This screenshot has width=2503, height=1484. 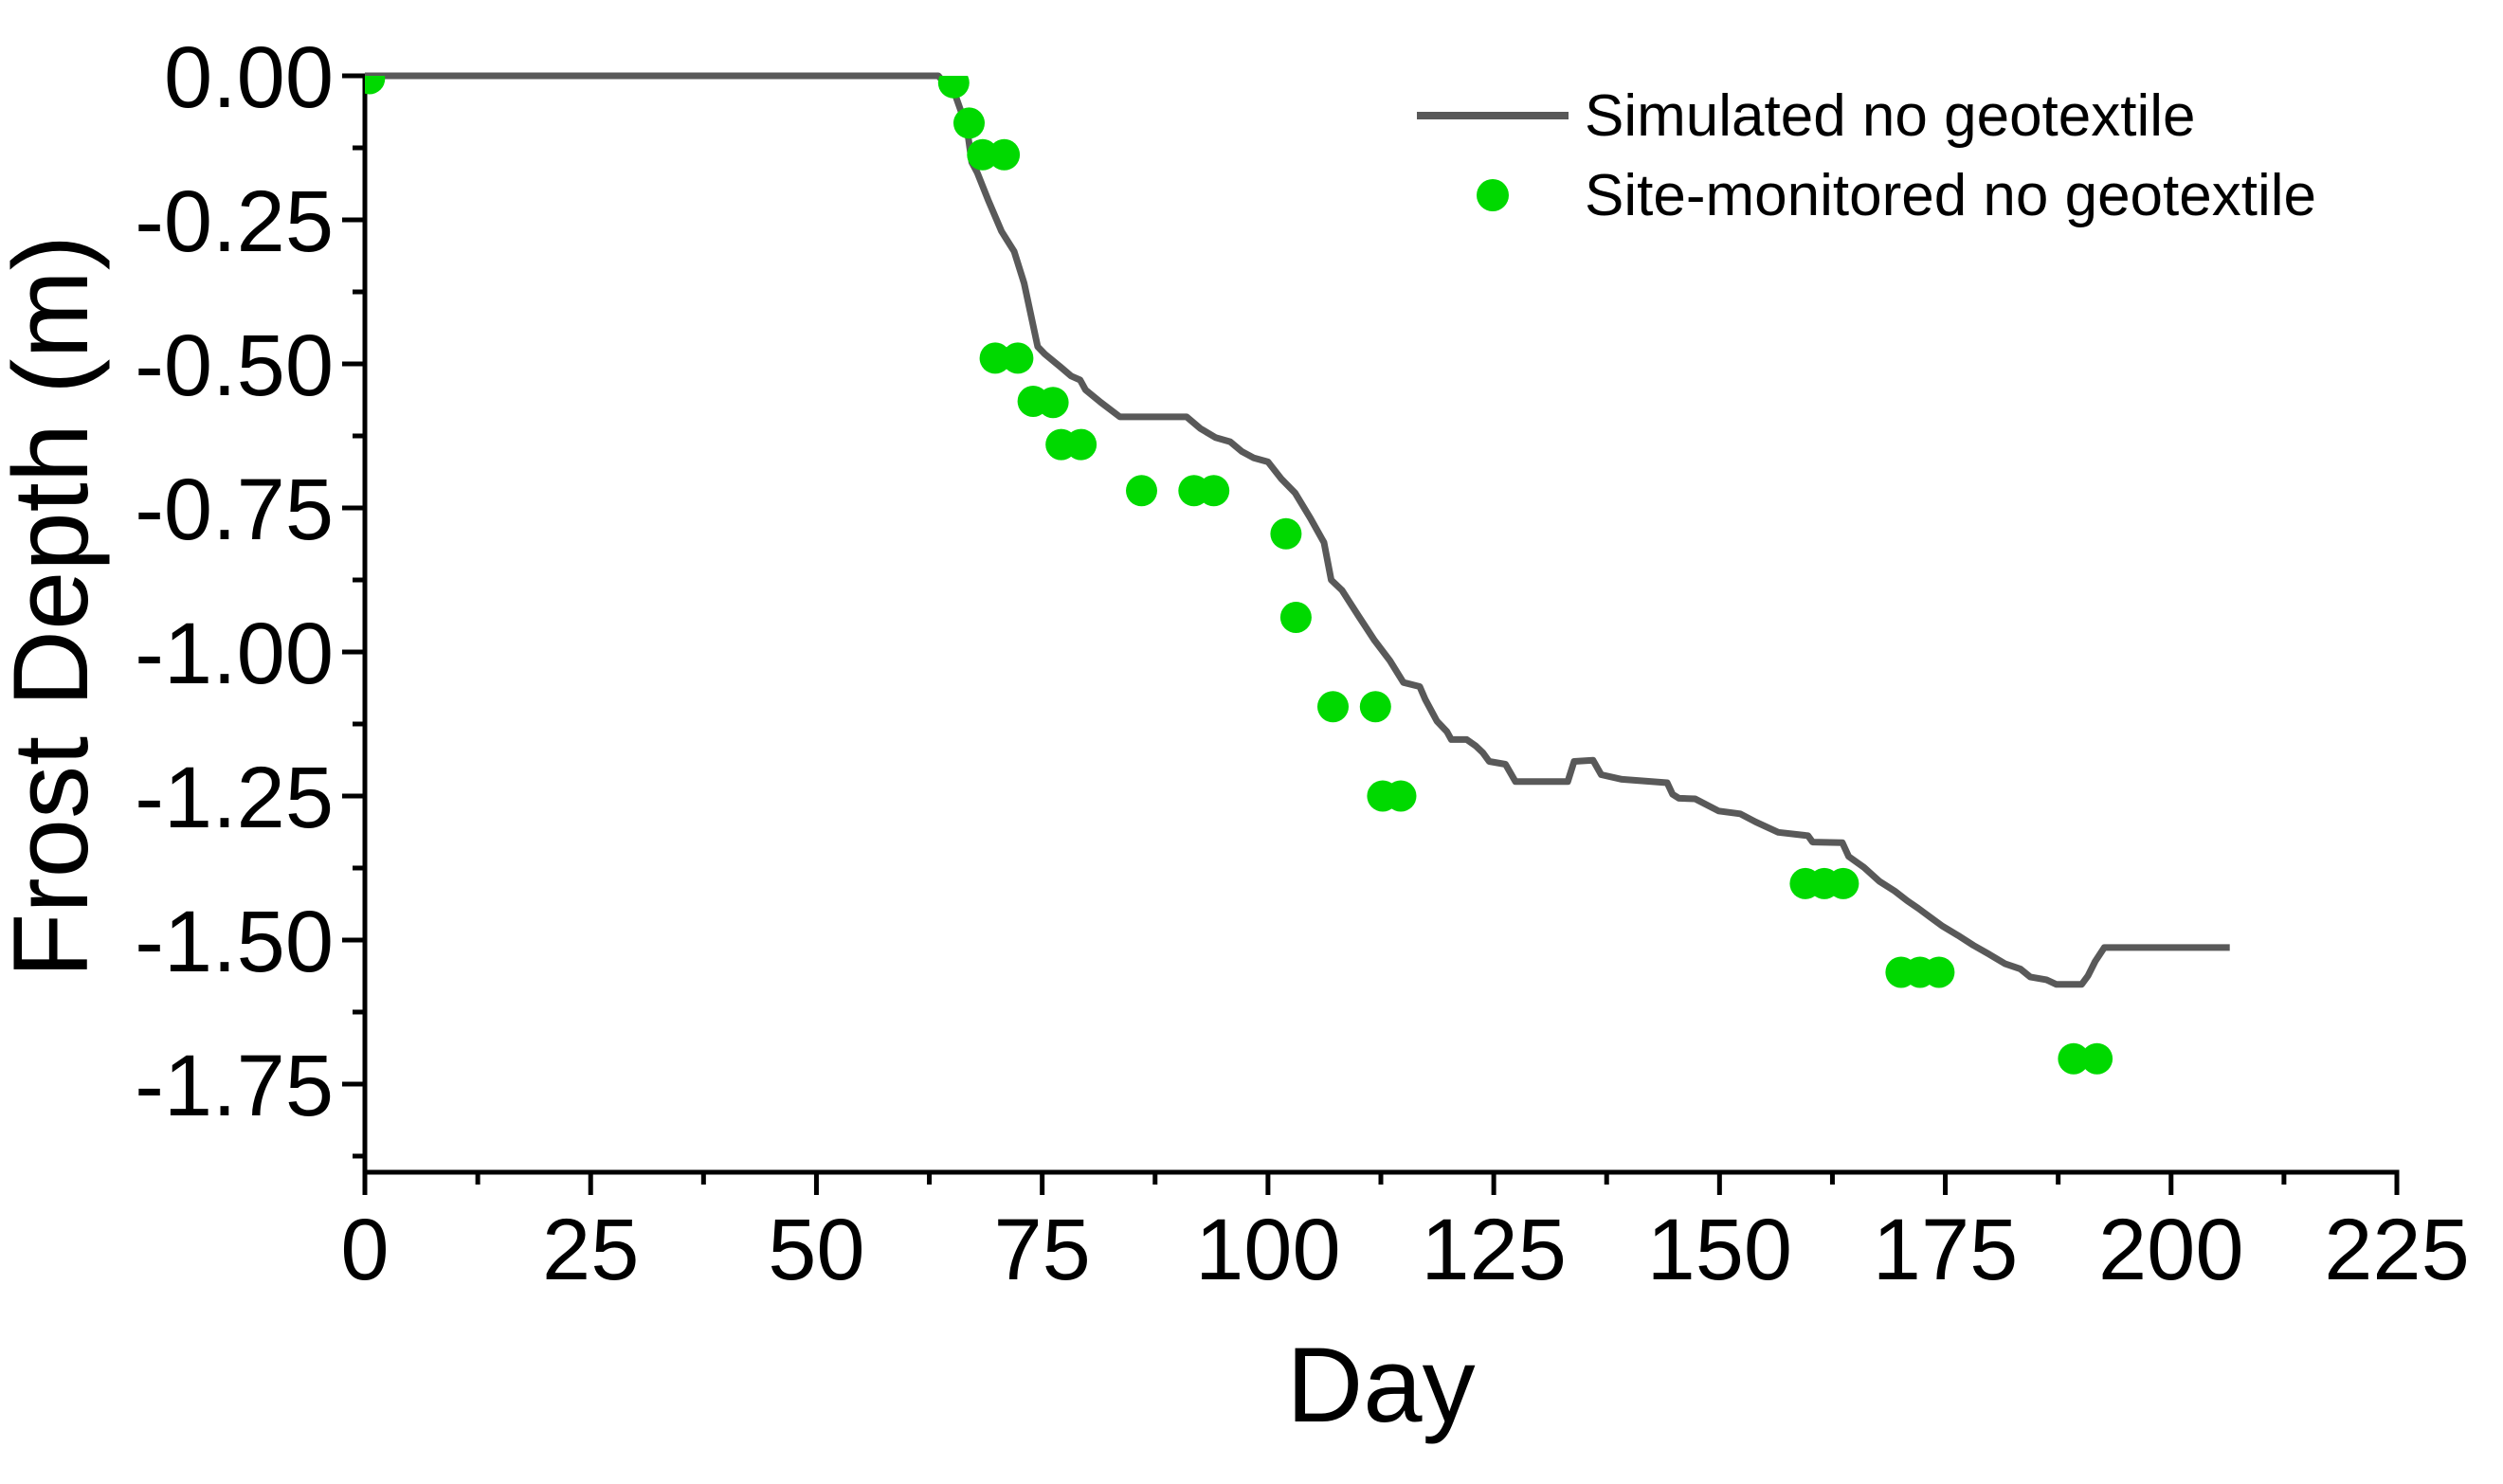 I want to click on y-tick-label: -1.75, so click(x=234, y=1086).